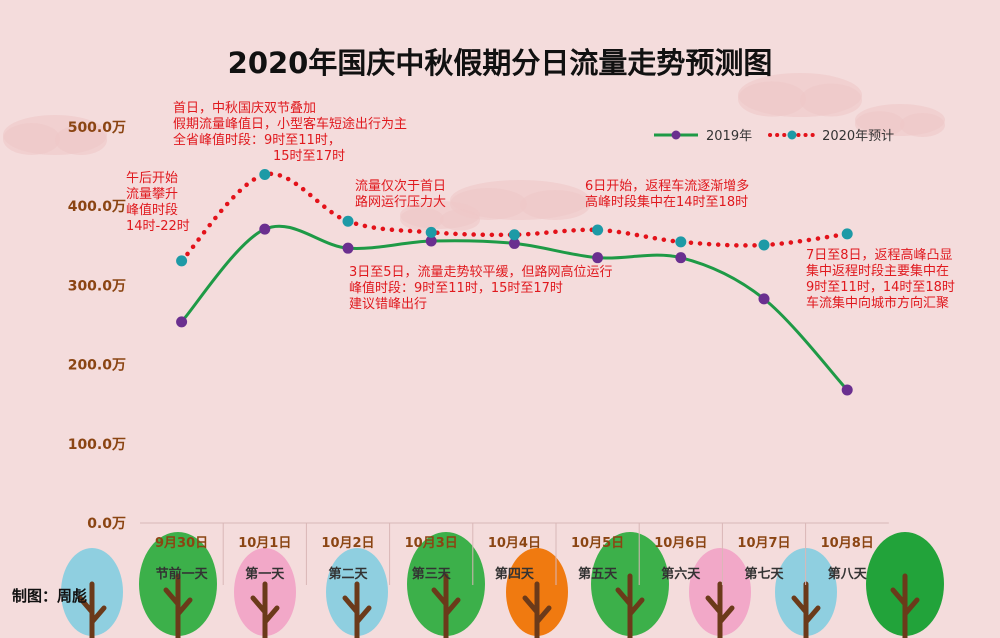  Describe the element at coordinates (878, 303) in the screenshot. I see `annotation-line: 车流集中向城市方向汇聚` at that location.